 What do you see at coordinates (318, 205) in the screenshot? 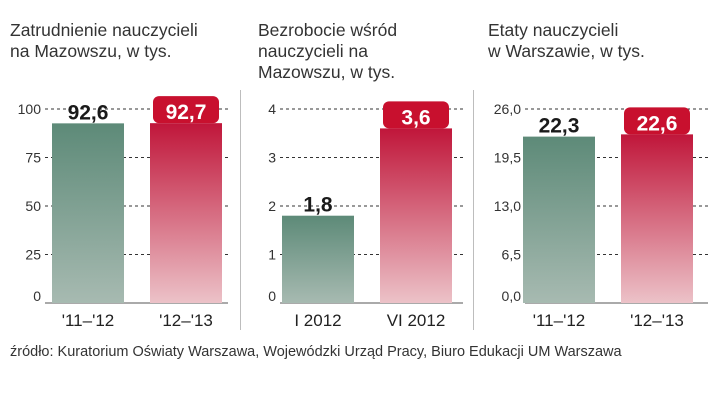
I see `value-label: 1,8` at bounding box center [318, 205].